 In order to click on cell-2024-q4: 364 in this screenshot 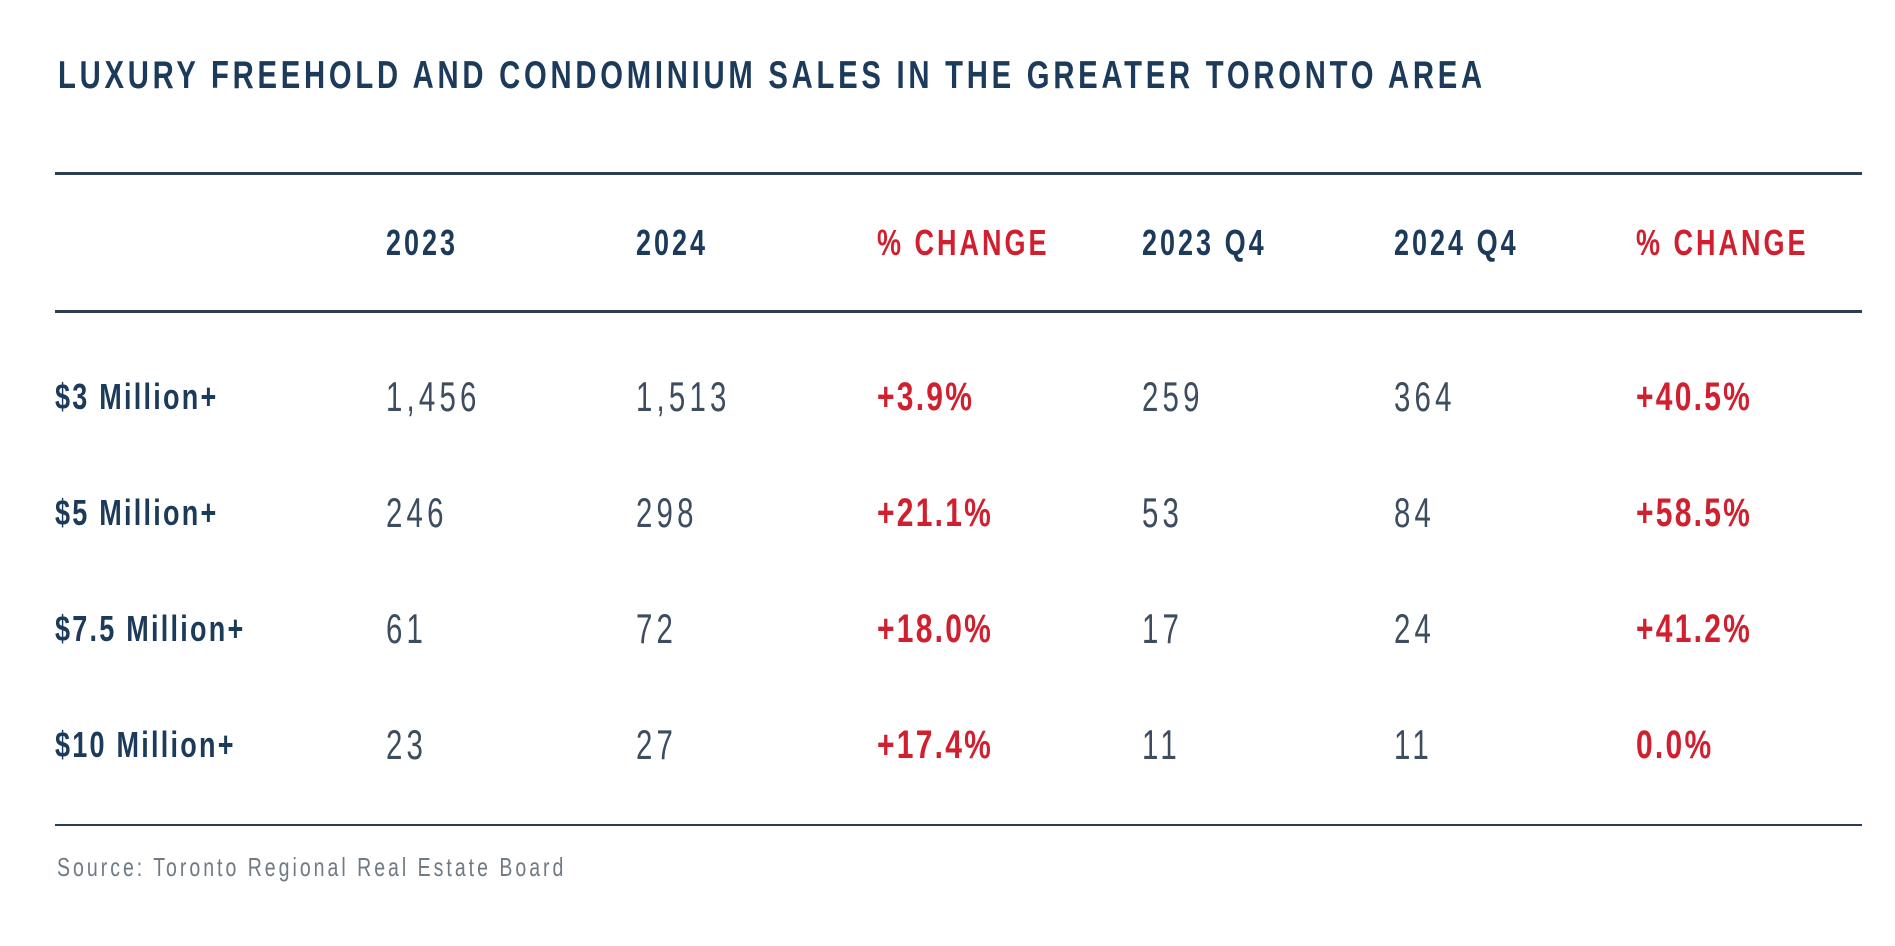, I will do `click(1425, 396)`.